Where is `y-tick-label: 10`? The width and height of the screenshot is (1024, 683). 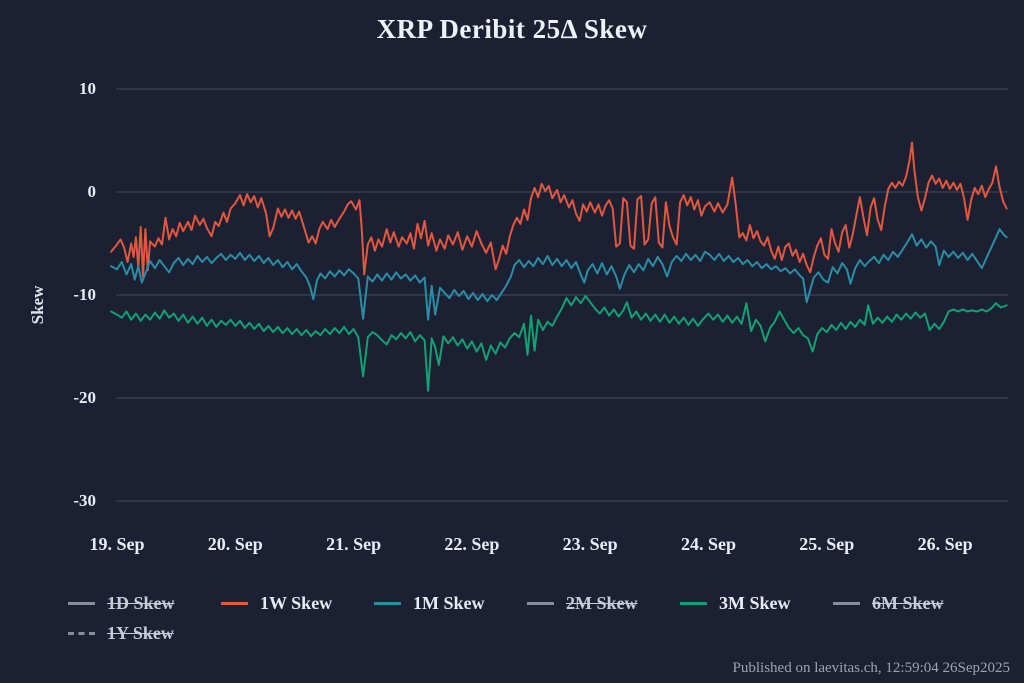
y-tick-label: 10 is located at coordinates (87, 88).